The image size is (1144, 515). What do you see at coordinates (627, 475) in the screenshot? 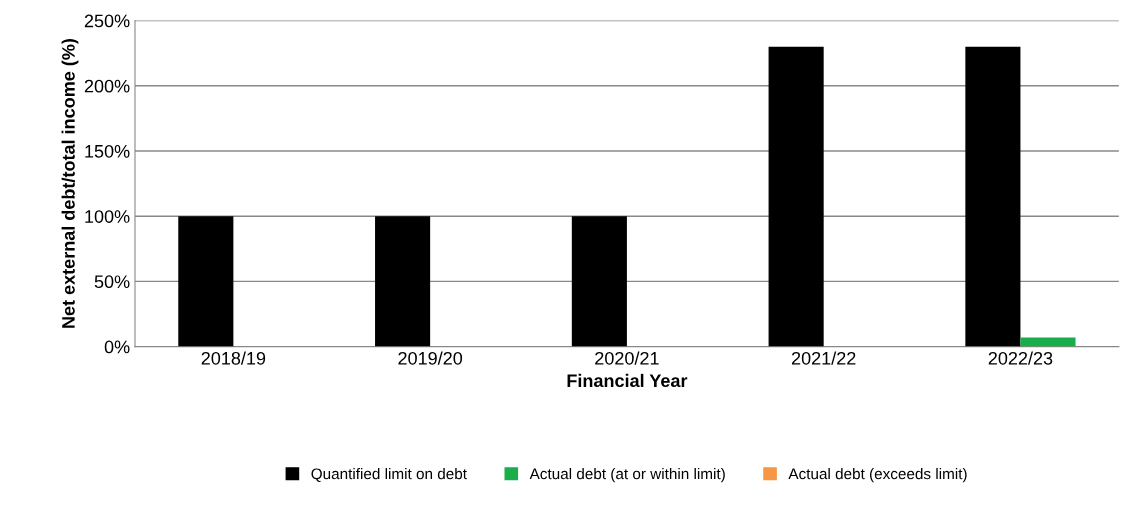
I see `legend-label: Actual debt (at or within limit)` at bounding box center [627, 475].